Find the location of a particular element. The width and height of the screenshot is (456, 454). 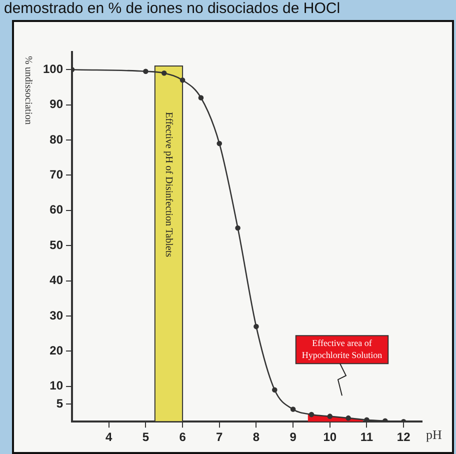

y-tick-label: 50 is located at coordinates (57, 245).